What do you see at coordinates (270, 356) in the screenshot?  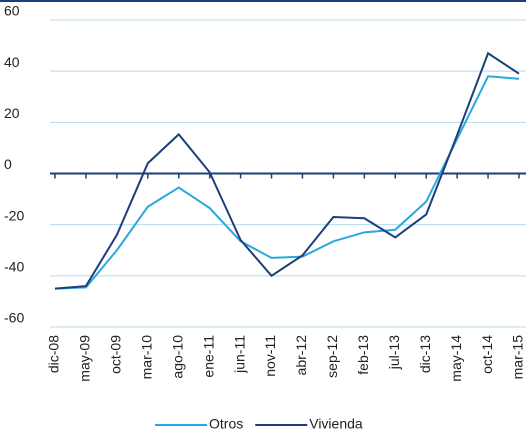 I see `x-tick-label: nov-11` at bounding box center [270, 356].